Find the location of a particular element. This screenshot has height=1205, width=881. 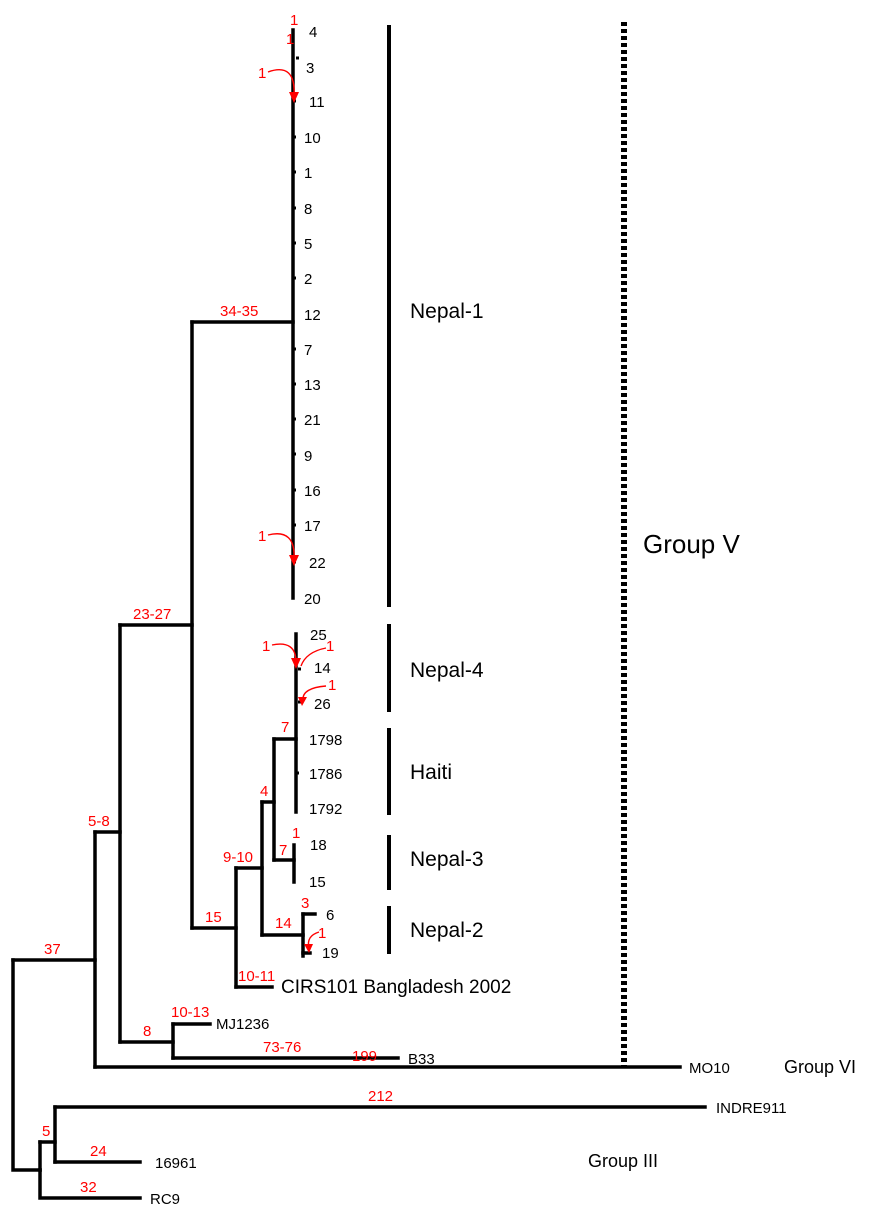

tip-label: 16961 is located at coordinates (176, 1163).